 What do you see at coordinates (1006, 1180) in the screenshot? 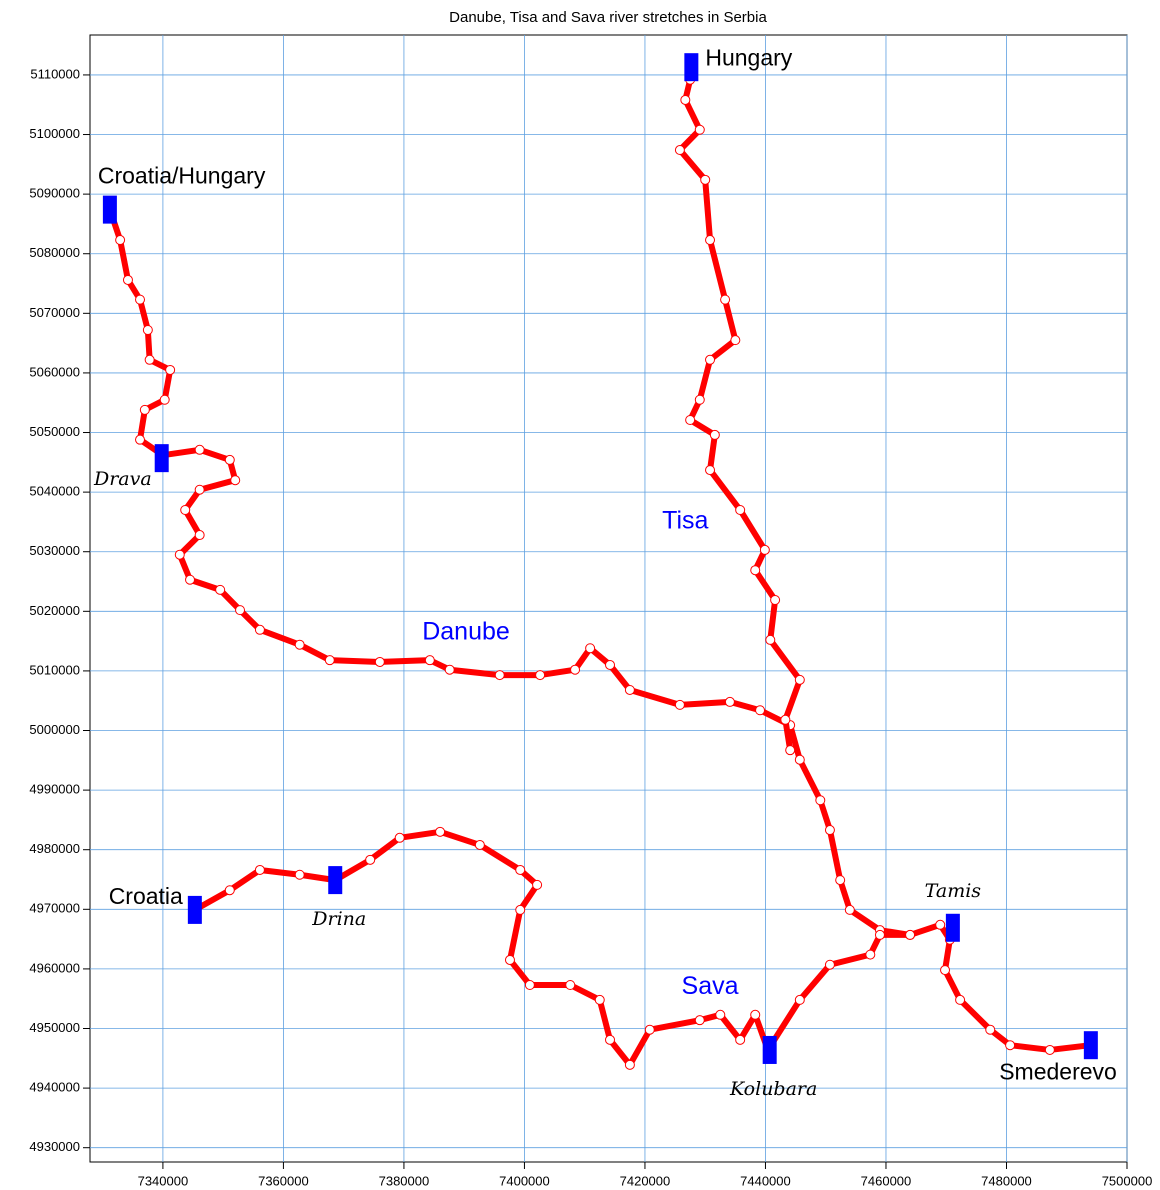
I see `x-tick-label: 7480000` at bounding box center [1006, 1180].